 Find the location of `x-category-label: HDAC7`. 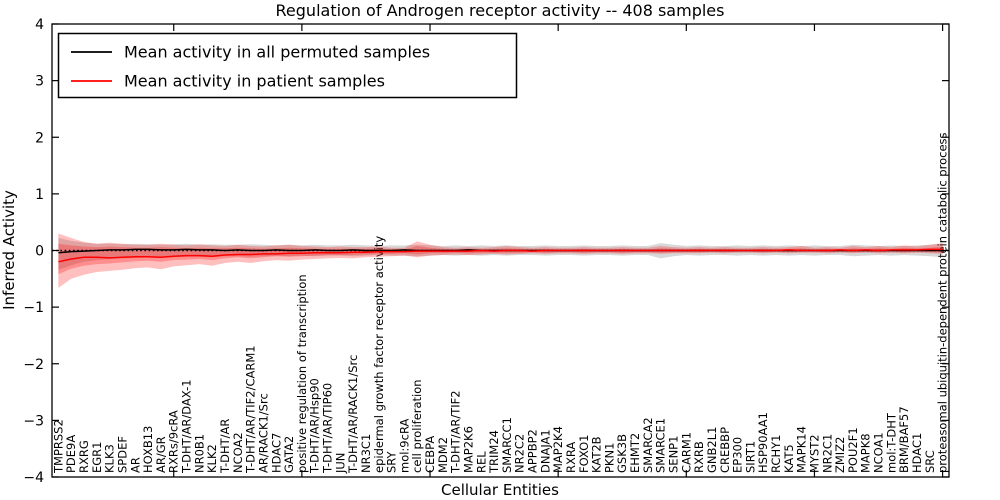

x-category-label: HDAC7 is located at coordinates (276, 453).